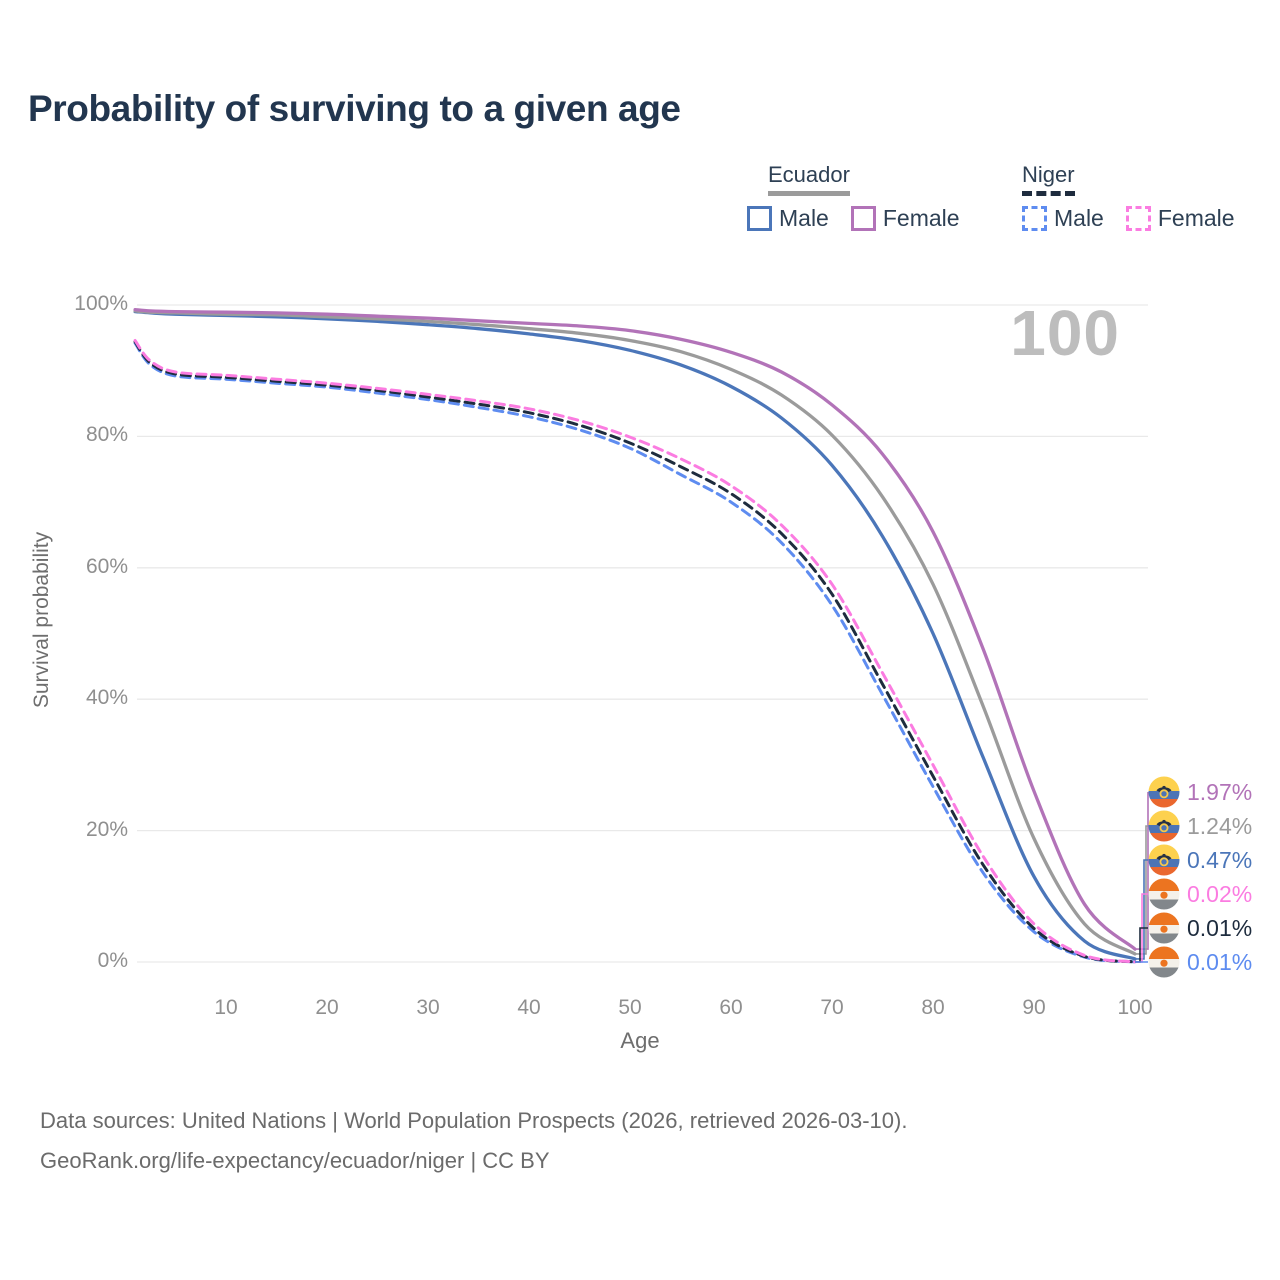 The width and height of the screenshot is (1280, 1280). I want to click on x-tick-label: 10, so click(226, 1007).